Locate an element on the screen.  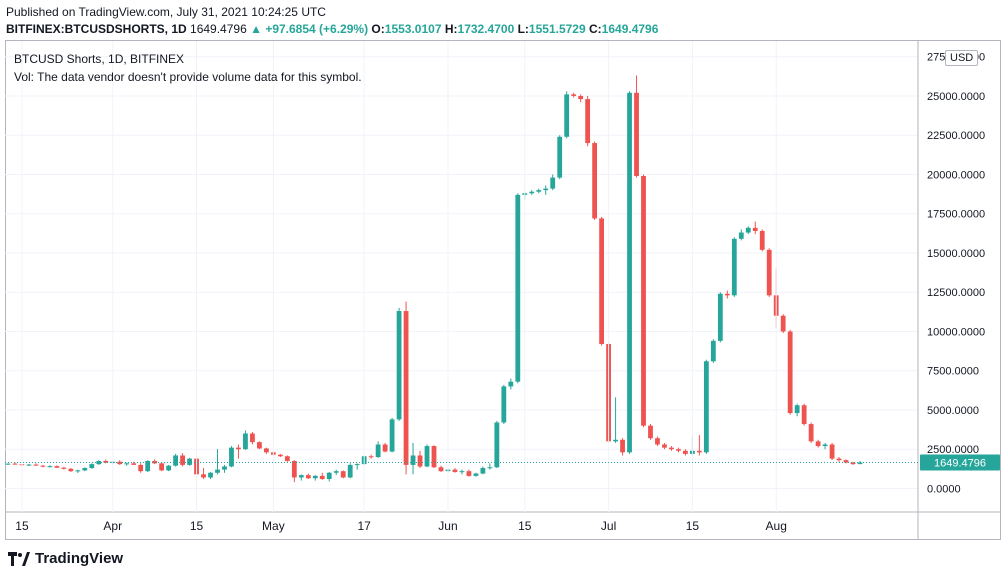
y-tick-label: 22500.0000 is located at coordinates (956, 136).